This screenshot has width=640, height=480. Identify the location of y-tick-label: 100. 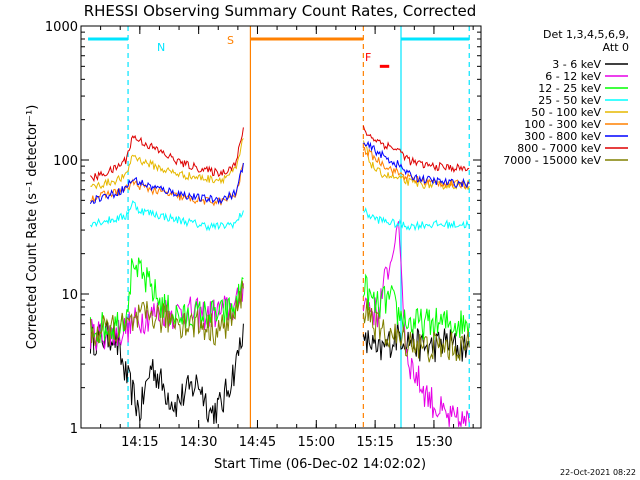
(65, 161).